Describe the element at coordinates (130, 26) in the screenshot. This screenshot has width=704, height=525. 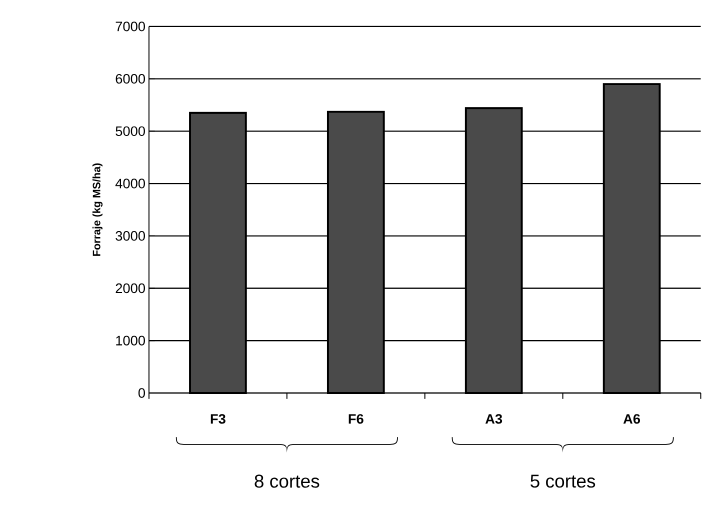
I see `y-tick-label: 7000` at that location.